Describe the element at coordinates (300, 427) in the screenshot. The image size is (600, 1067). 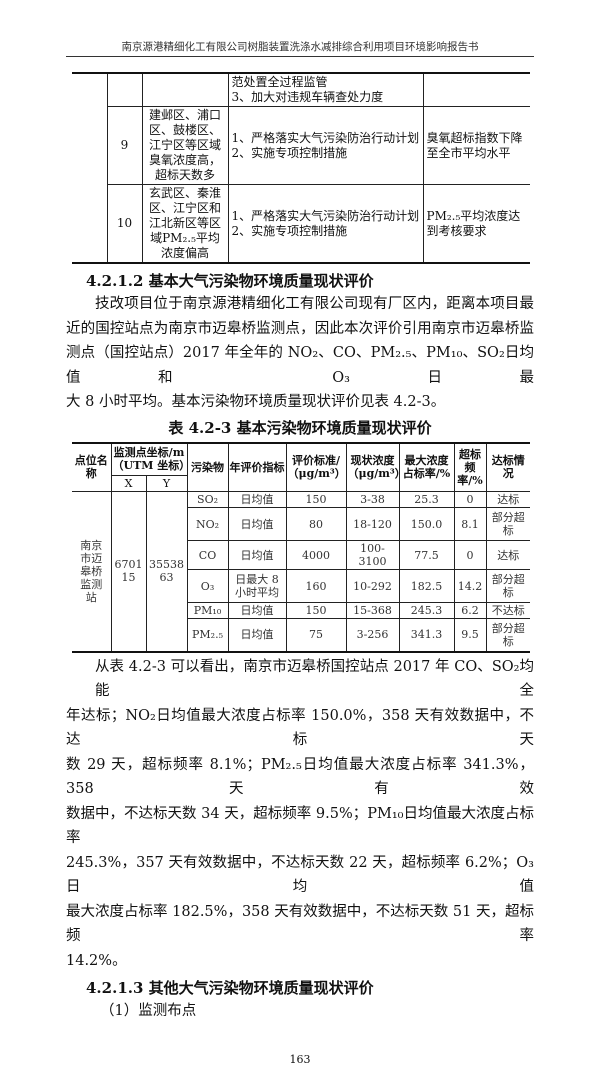
I see `table-caption: 表 4.2-3 基本污染物环境质量现状评价` at that location.